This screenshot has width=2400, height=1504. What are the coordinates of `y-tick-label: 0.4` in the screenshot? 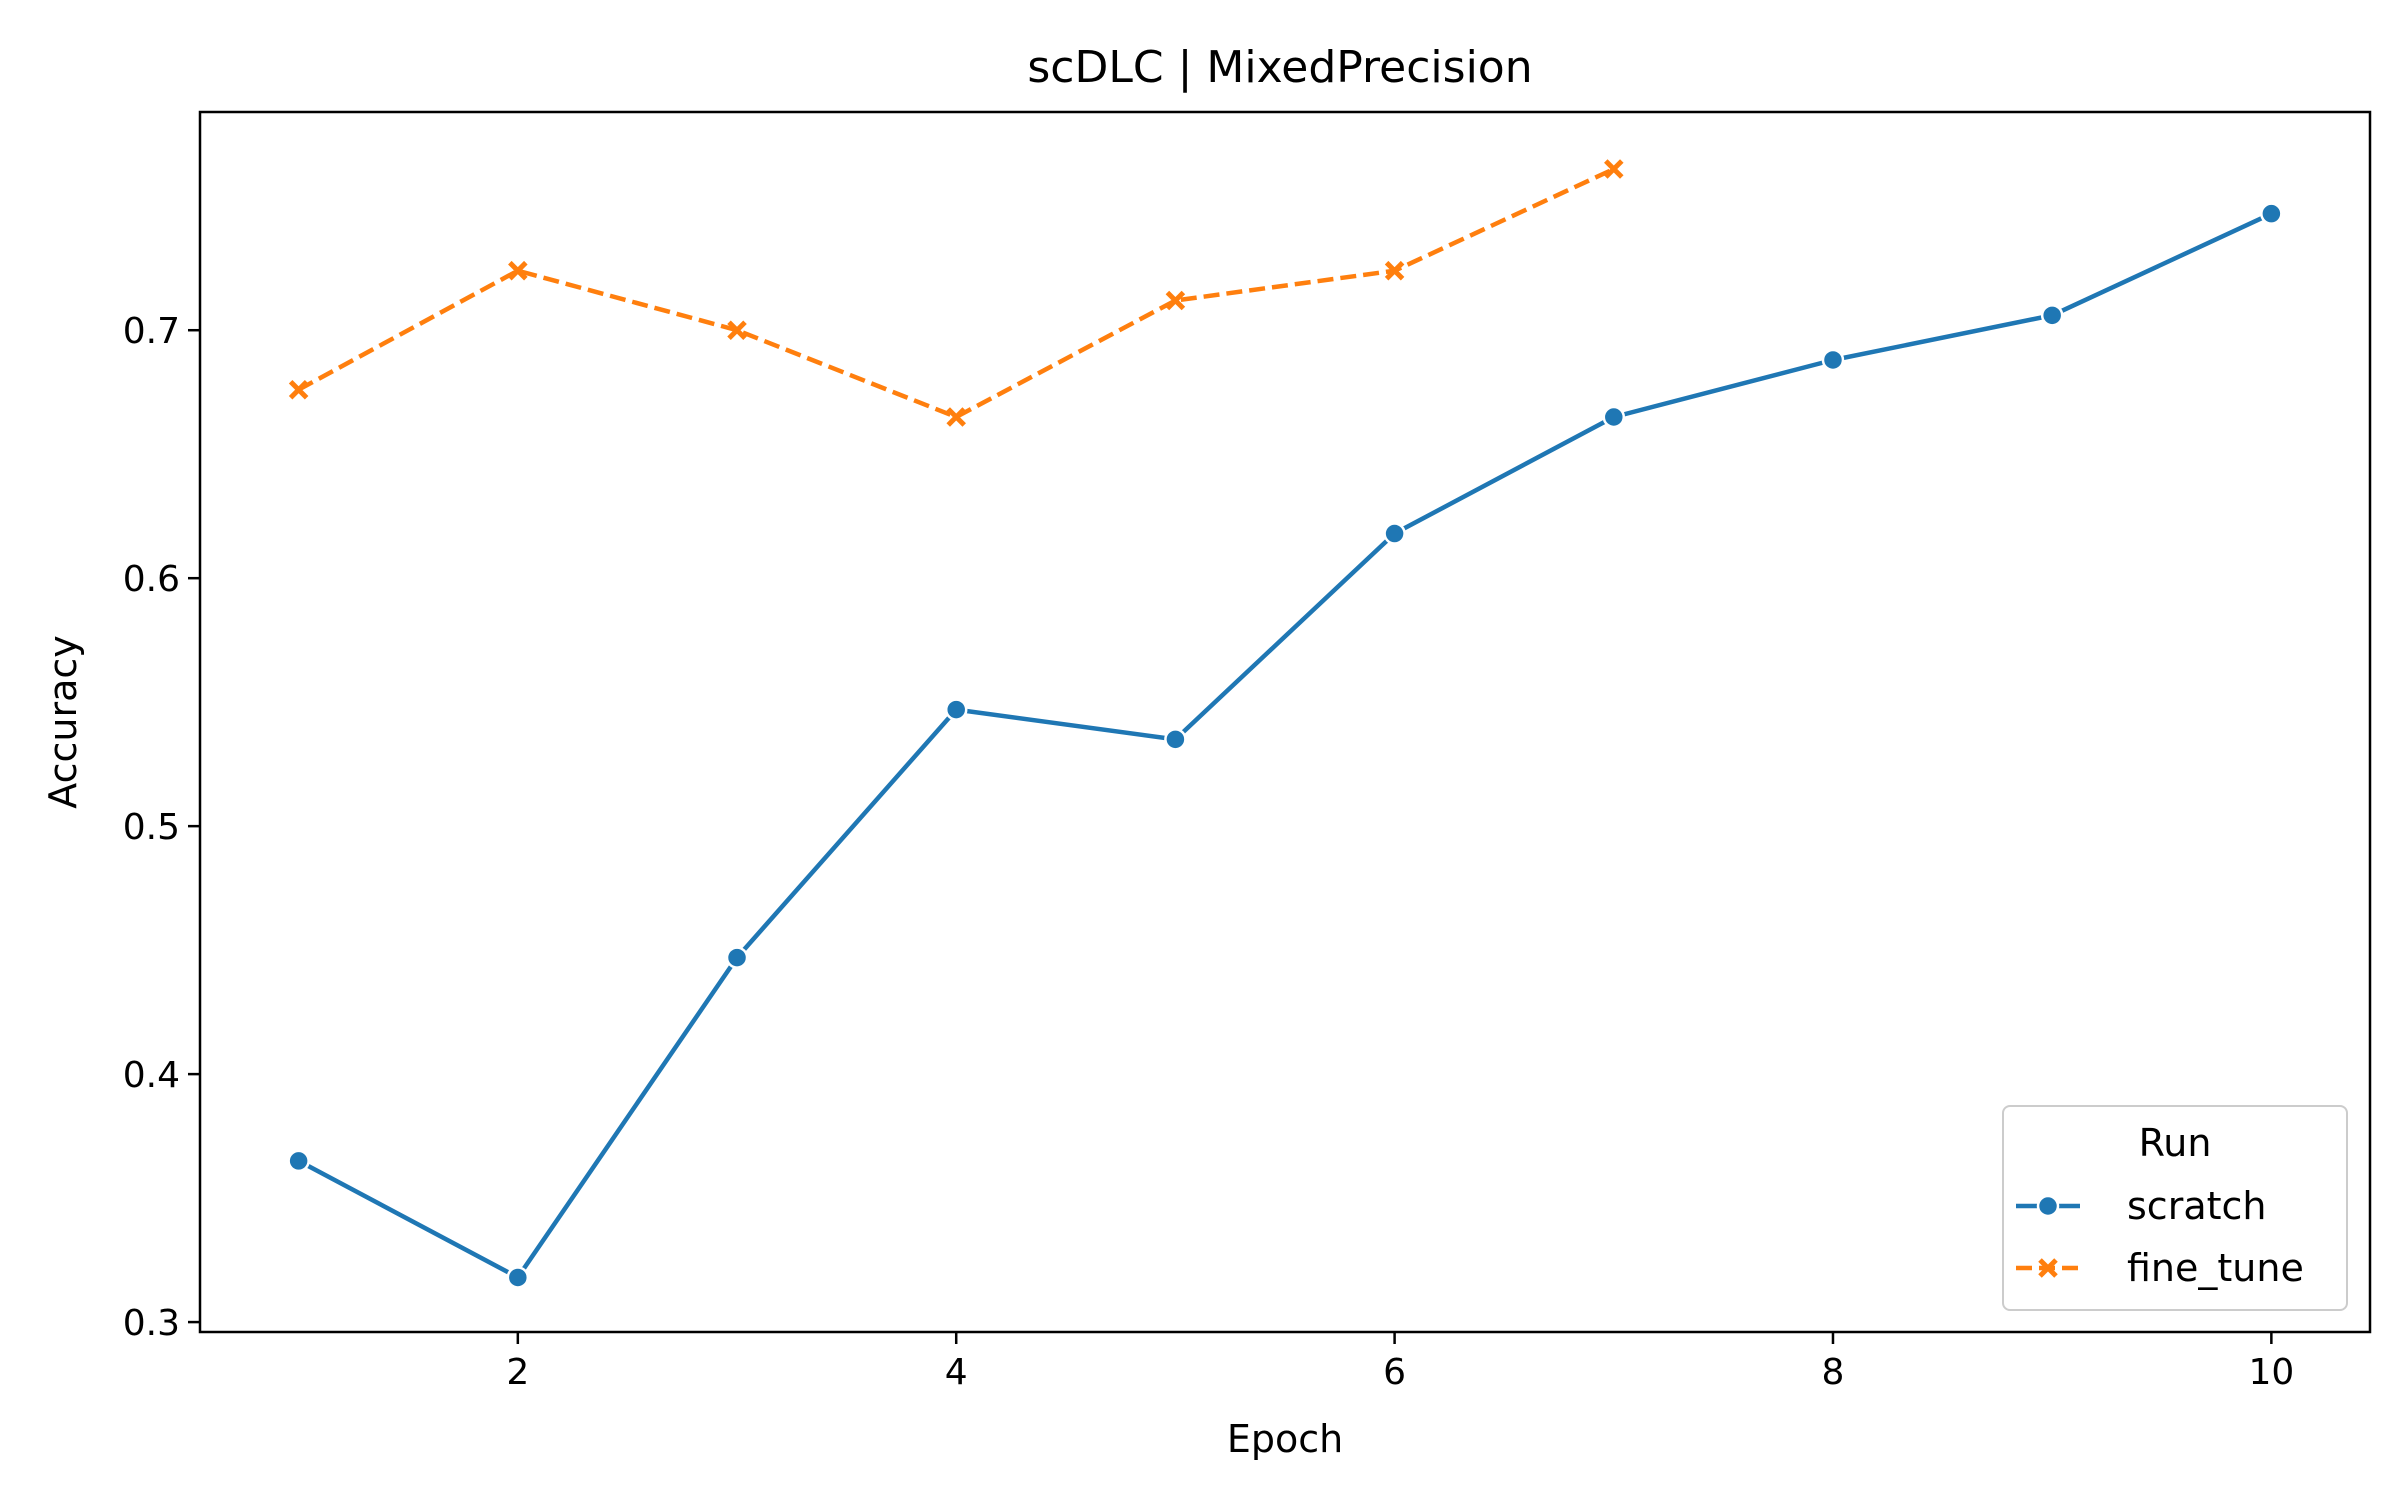 It's located at (151, 1075).